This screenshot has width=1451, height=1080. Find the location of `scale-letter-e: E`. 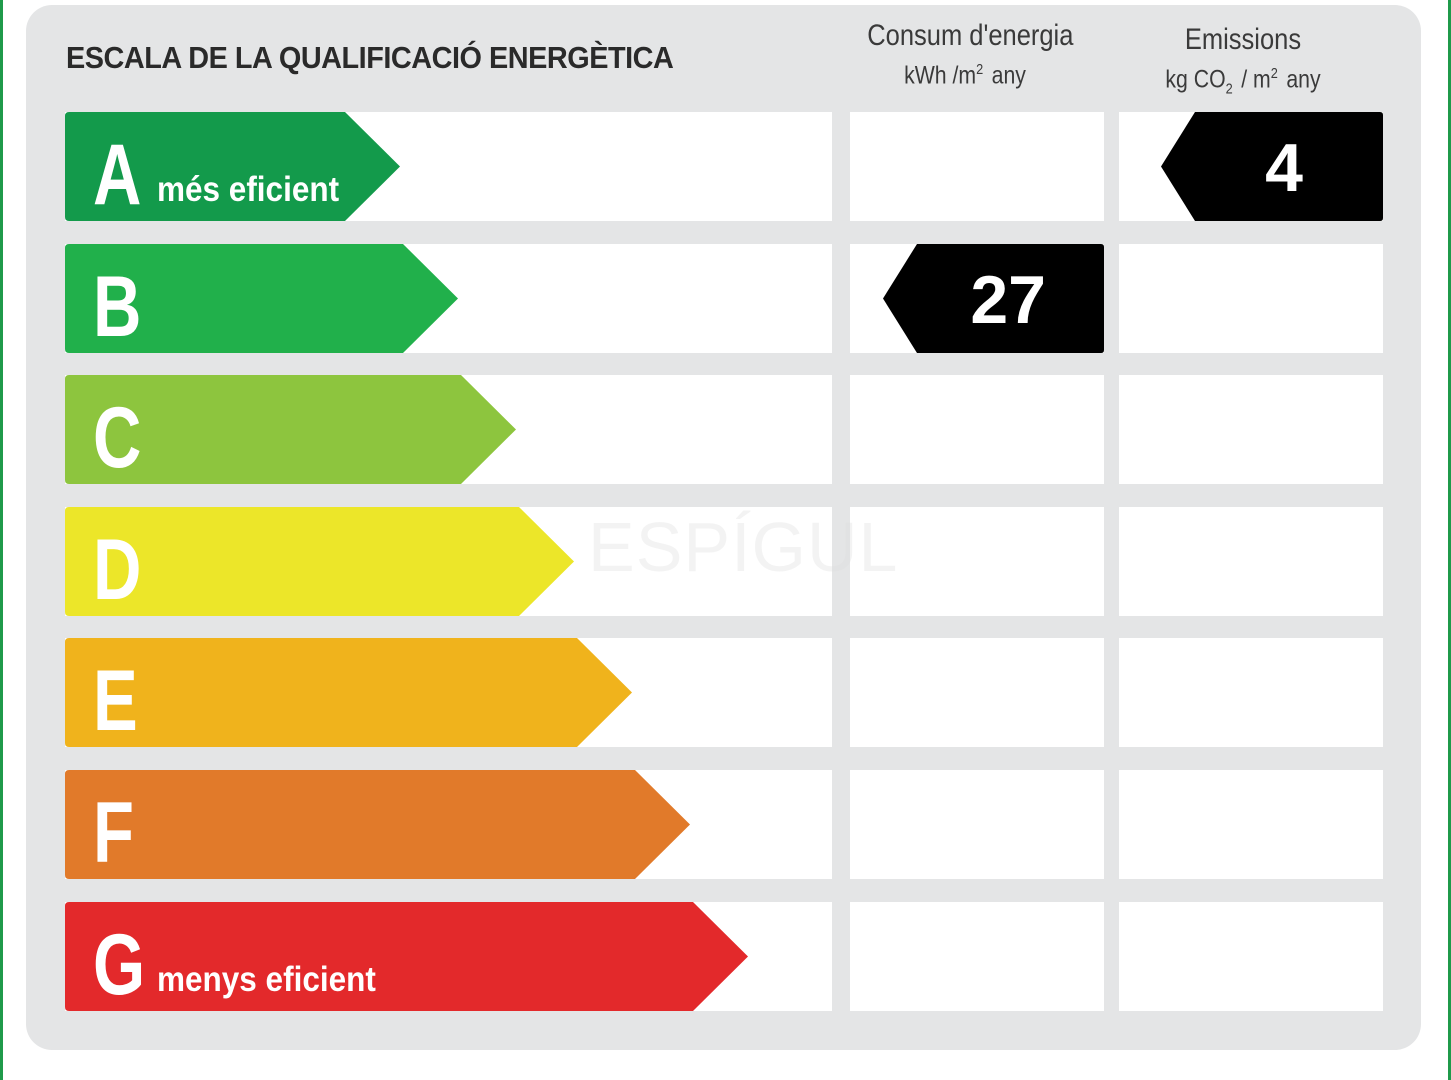

scale-letter-e: E is located at coordinates (115, 701).